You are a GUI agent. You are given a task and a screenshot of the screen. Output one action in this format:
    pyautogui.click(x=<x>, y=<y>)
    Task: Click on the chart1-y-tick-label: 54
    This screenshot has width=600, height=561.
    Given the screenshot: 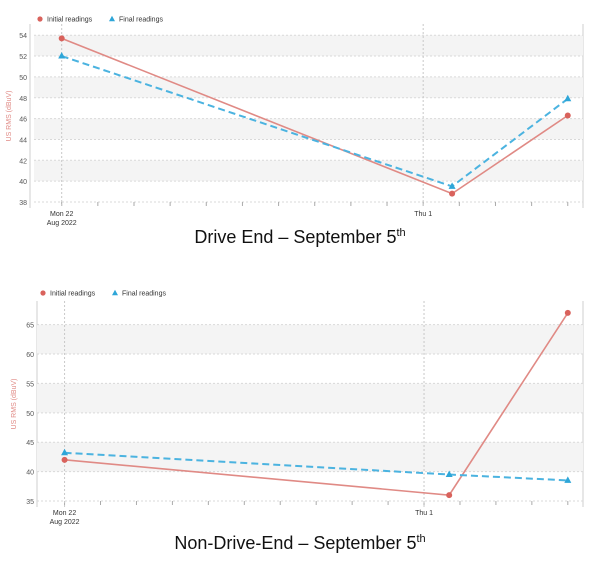 What is the action you would take?
    pyautogui.click(x=23, y=36)
    